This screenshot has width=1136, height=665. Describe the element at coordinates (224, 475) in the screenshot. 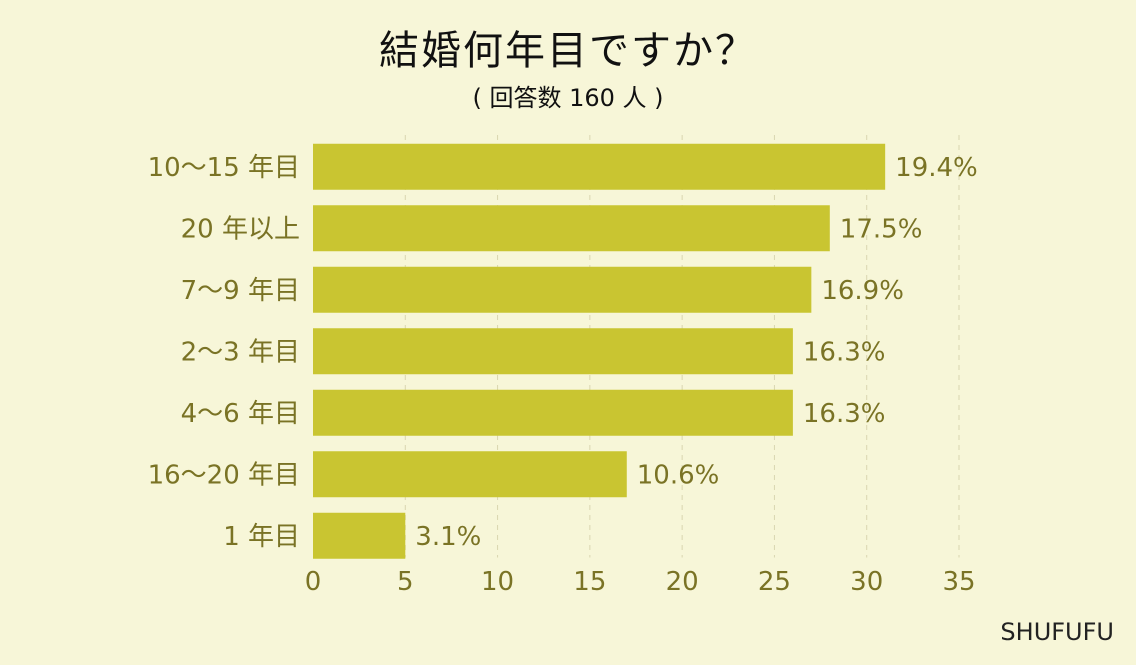

I see `category-label: 16〜20 年目` at that location.